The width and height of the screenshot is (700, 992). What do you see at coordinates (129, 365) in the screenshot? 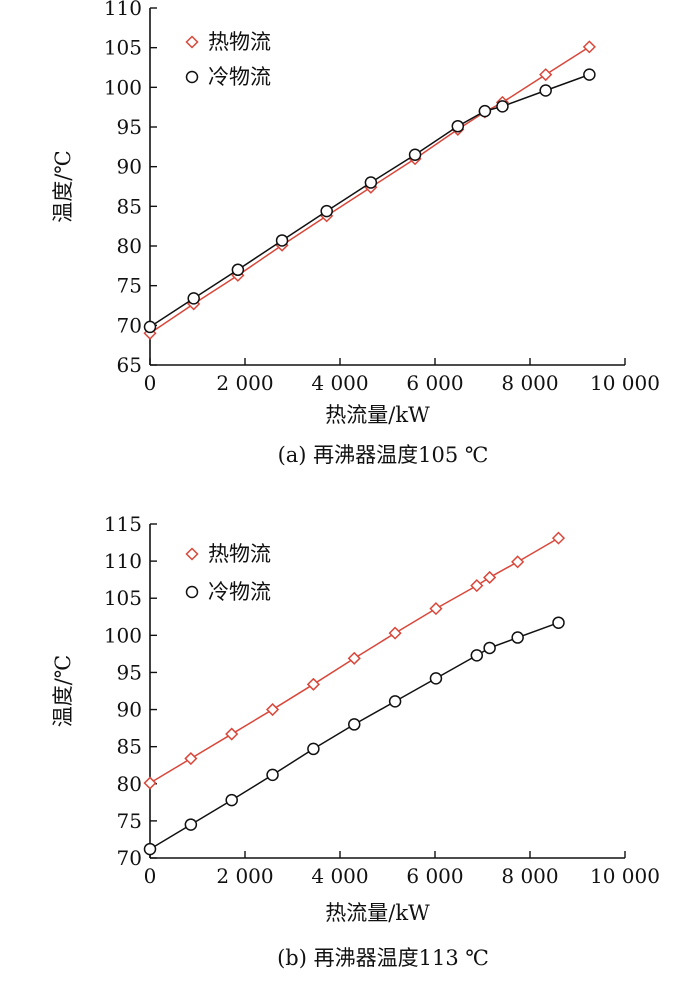
I see `y-tick-label: 65` at bounding box center [129, 365].